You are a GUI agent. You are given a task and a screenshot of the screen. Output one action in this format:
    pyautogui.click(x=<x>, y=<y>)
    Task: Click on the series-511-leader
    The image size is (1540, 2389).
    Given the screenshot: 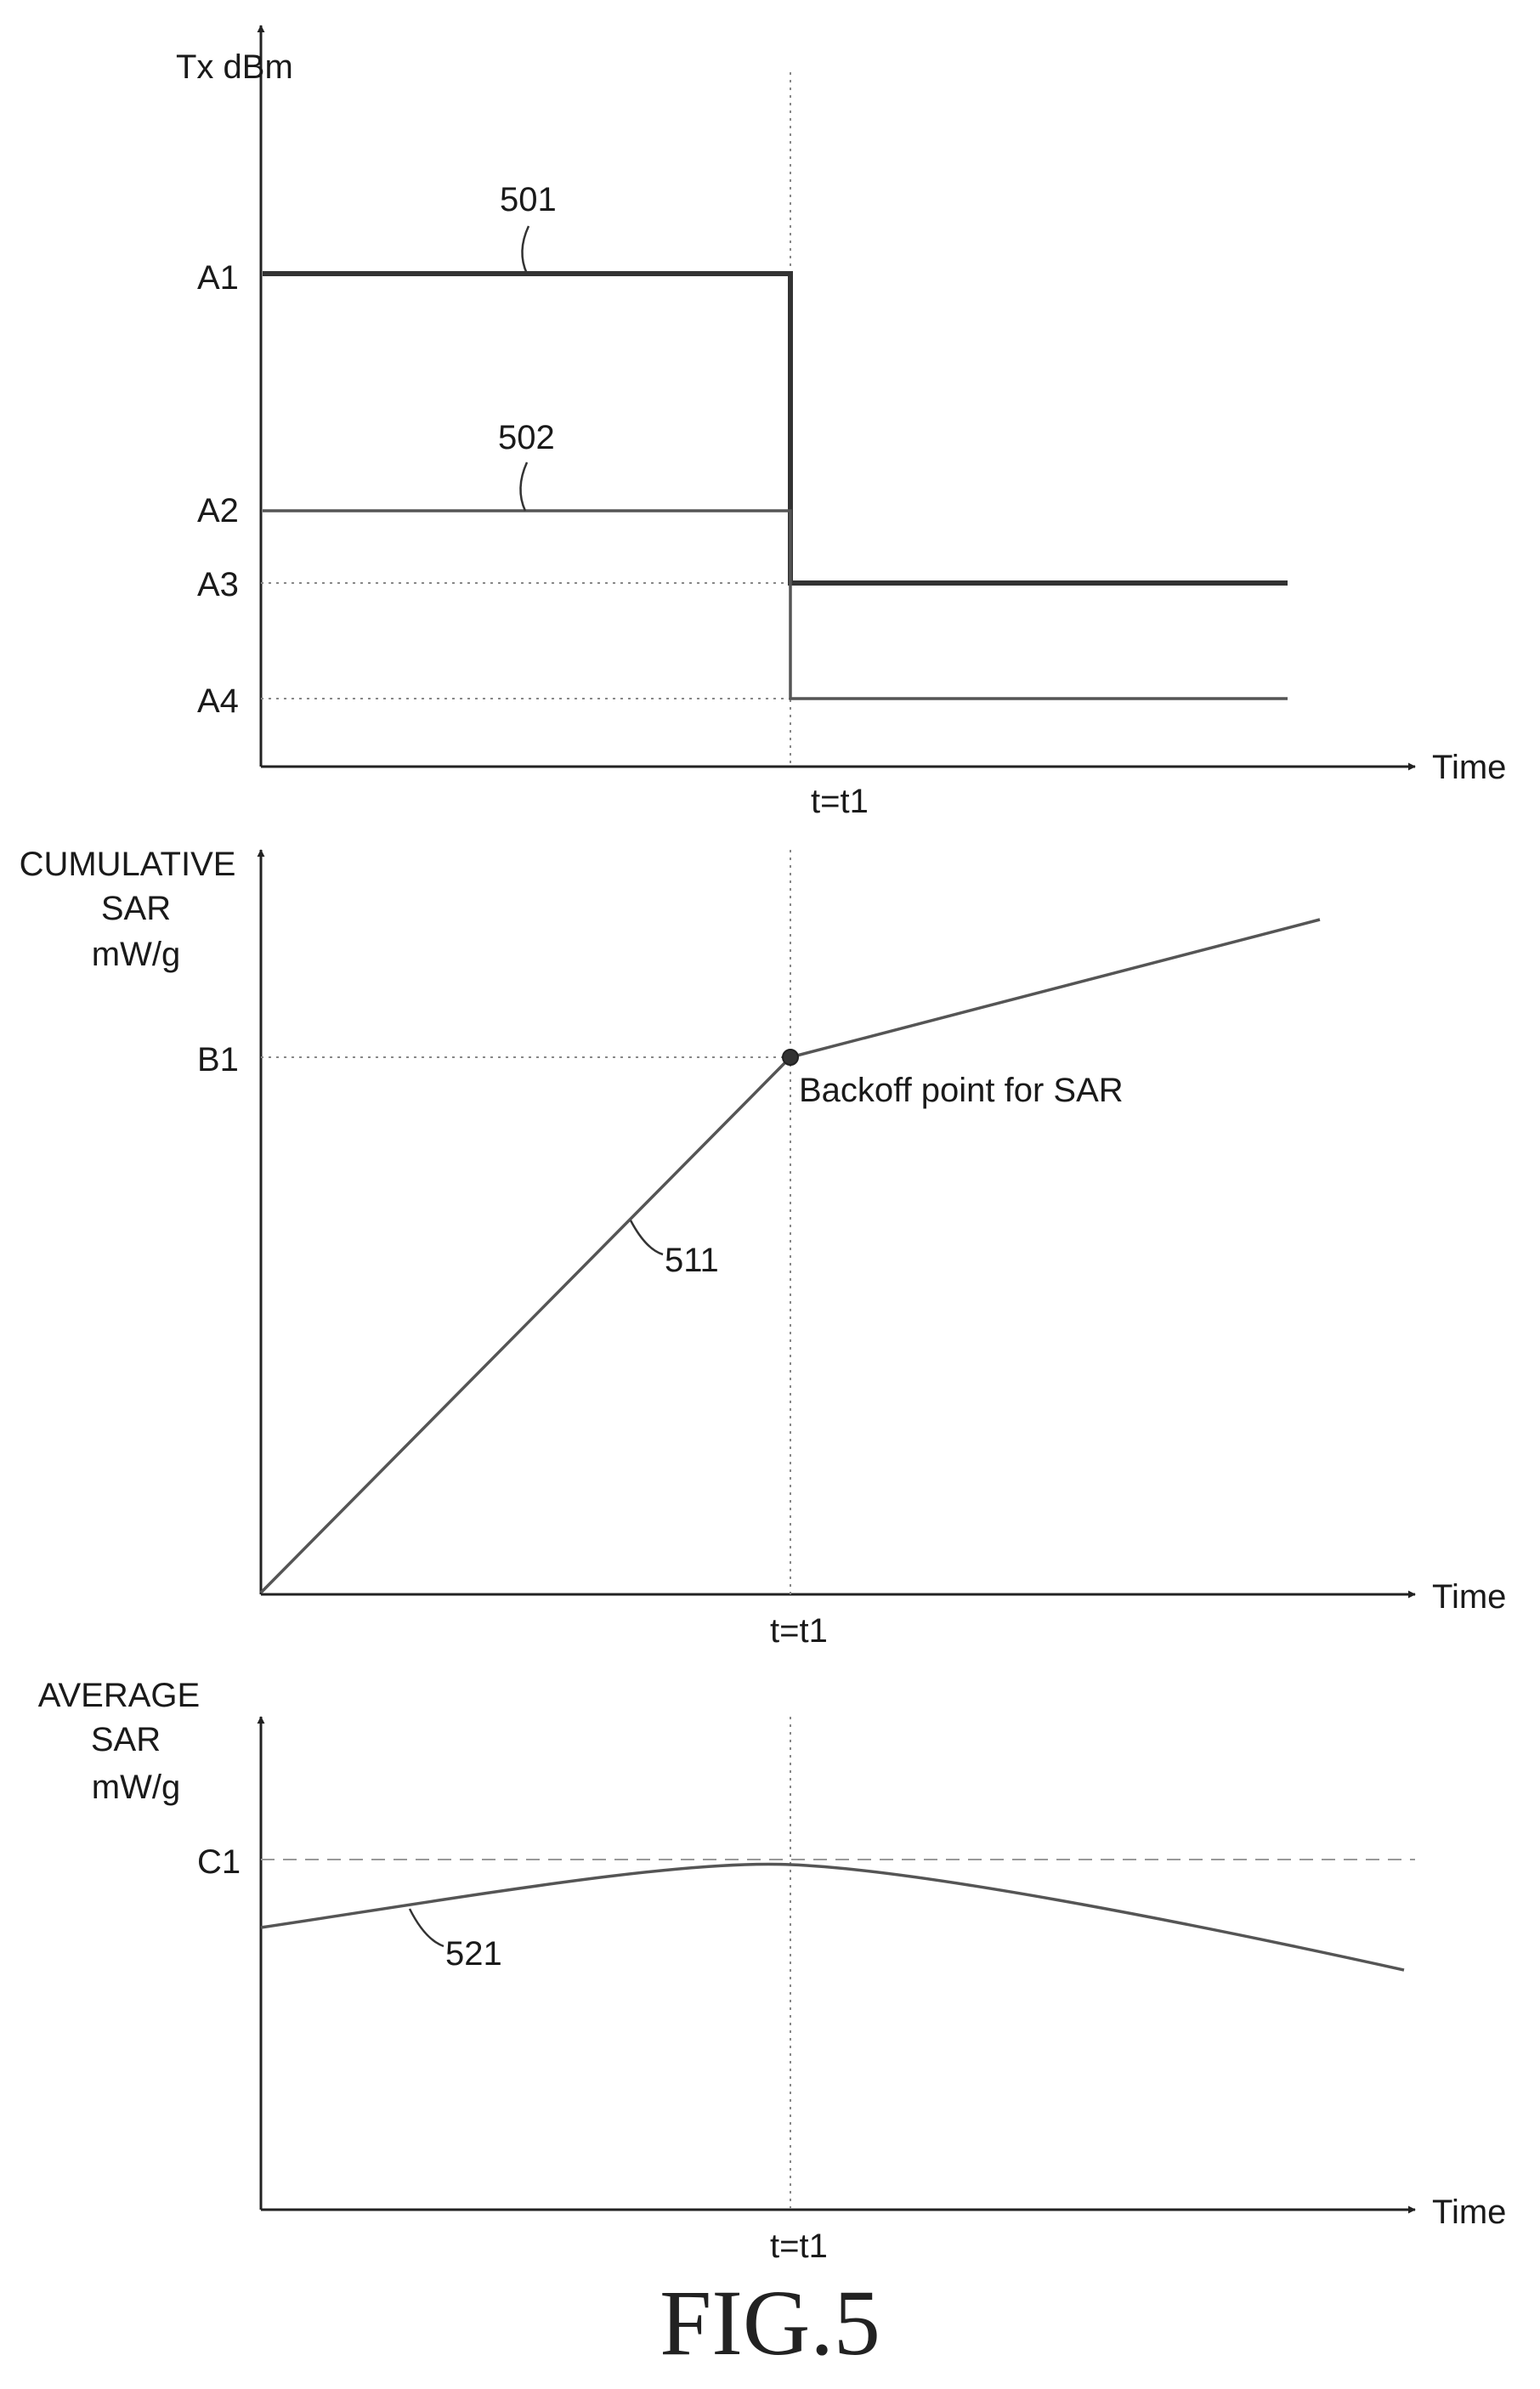 What is the action you would take?
    pyautogui.click(x=647, y=1238)
    